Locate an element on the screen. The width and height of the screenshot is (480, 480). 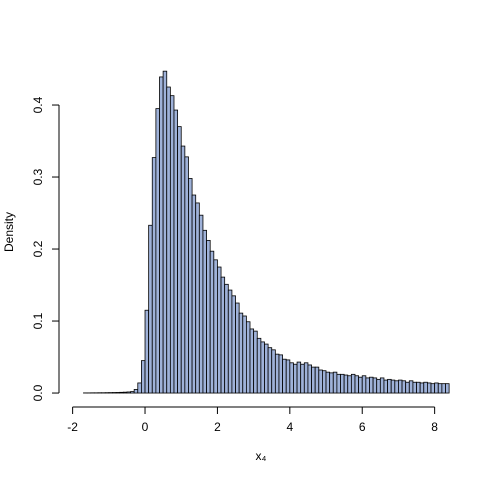
y-axis-label: Density is located at coordinates (9, 232).